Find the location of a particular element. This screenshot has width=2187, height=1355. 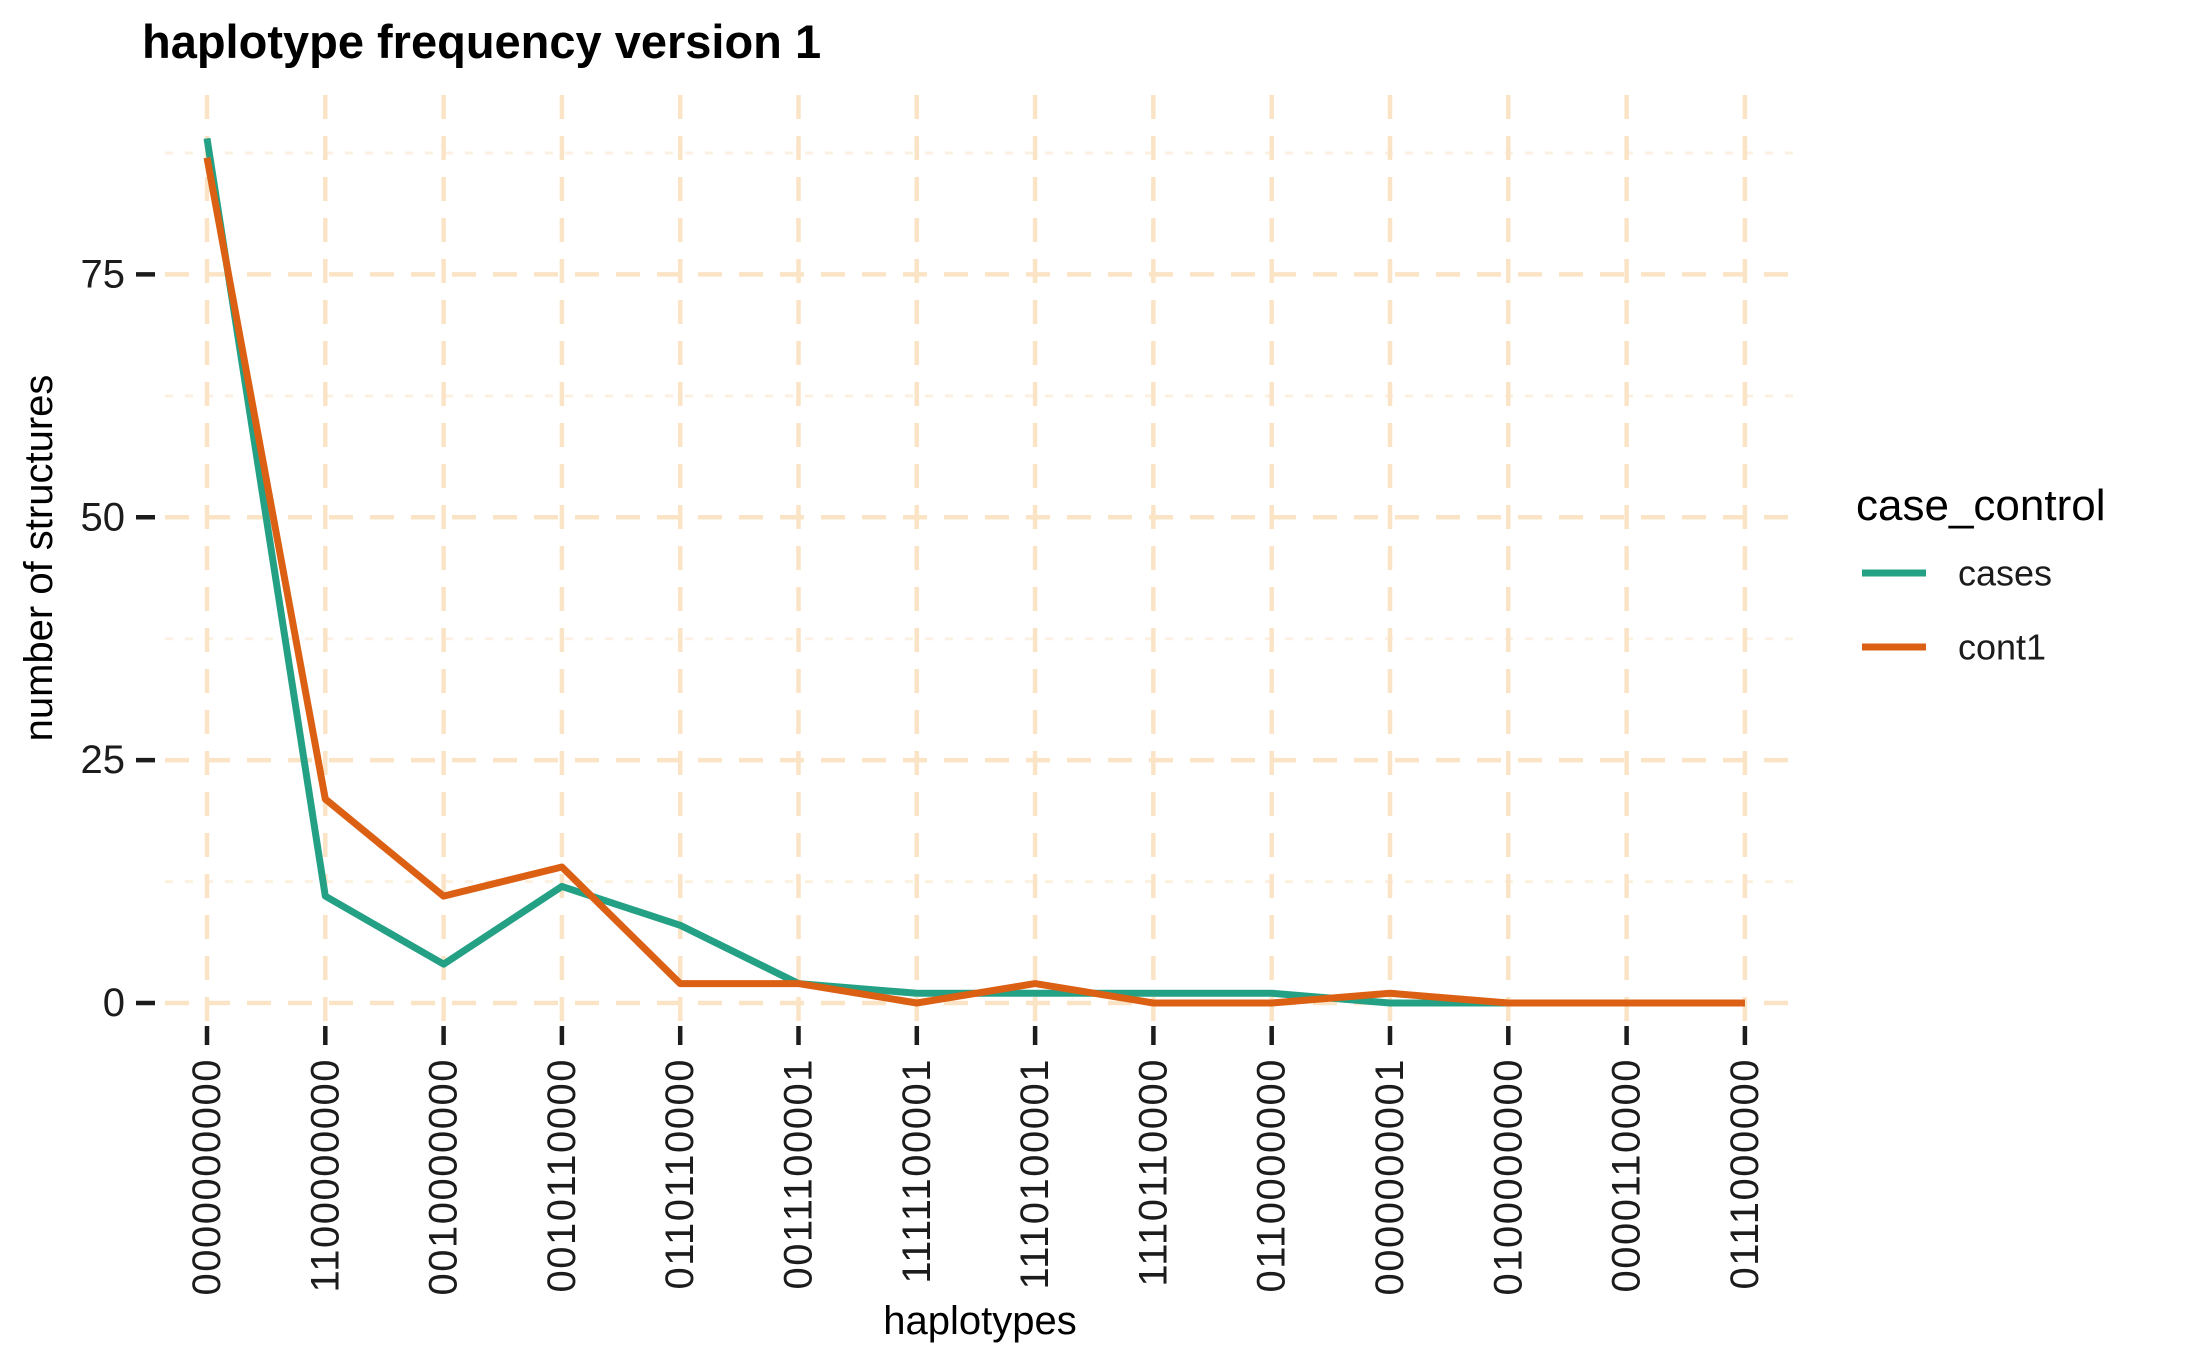

x-axis-title: haplotypes is located at coordinates (979, 1321).